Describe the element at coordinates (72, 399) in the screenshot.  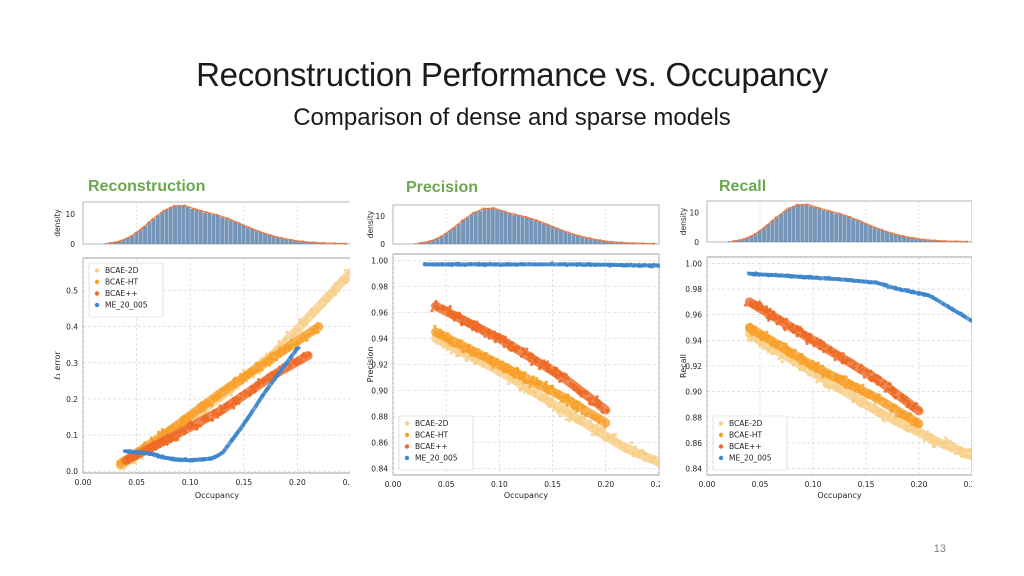
I see `ytick-label: 0.2` at that location.